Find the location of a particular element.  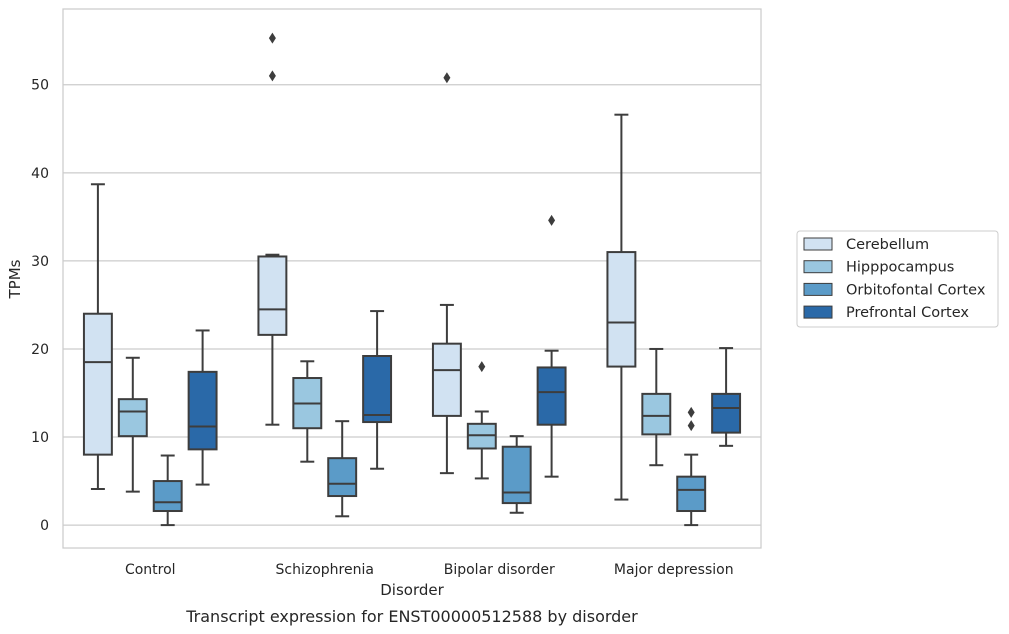

legend-label: Prefrontal Cortex is located at coordinates (907, 313).